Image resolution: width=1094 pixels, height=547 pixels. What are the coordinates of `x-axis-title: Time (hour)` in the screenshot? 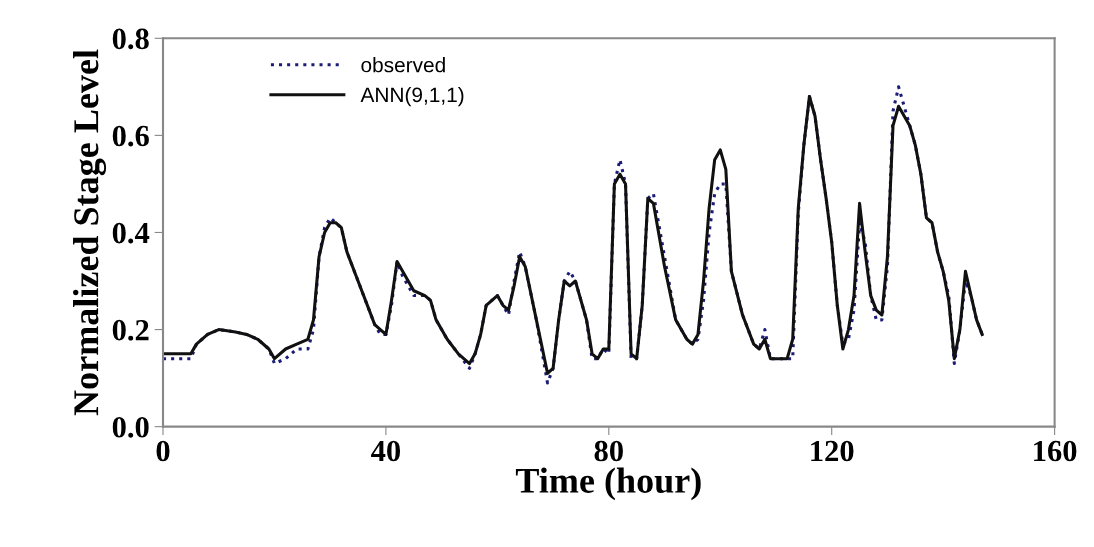 It's located at (608, 484).